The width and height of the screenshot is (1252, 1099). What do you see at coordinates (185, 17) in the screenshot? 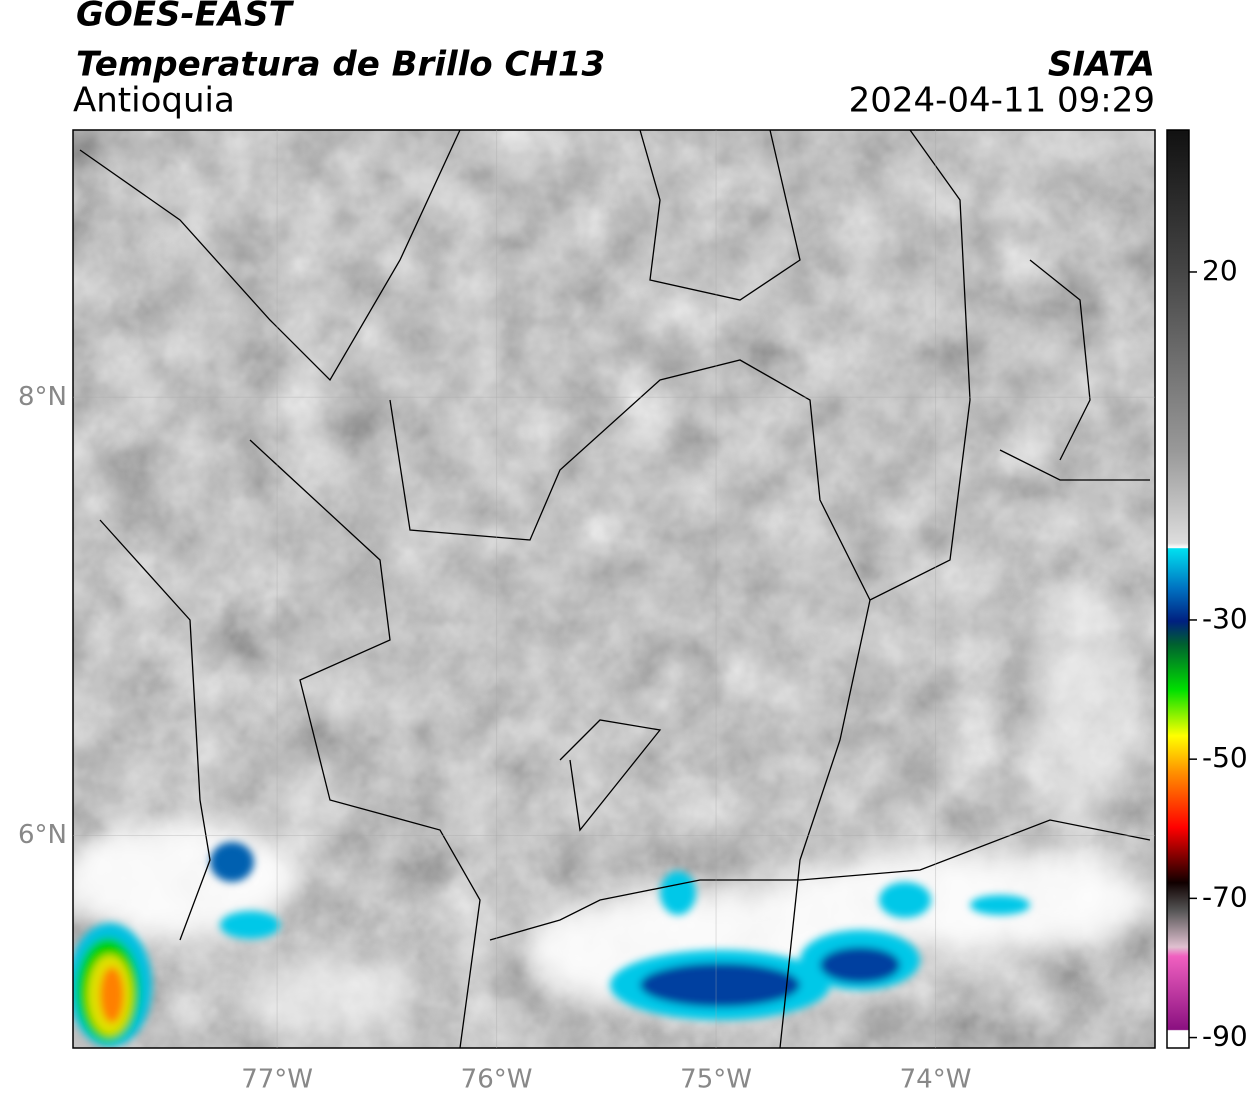
I see `title: GOES-EAST` at bounding box center [185, 17].